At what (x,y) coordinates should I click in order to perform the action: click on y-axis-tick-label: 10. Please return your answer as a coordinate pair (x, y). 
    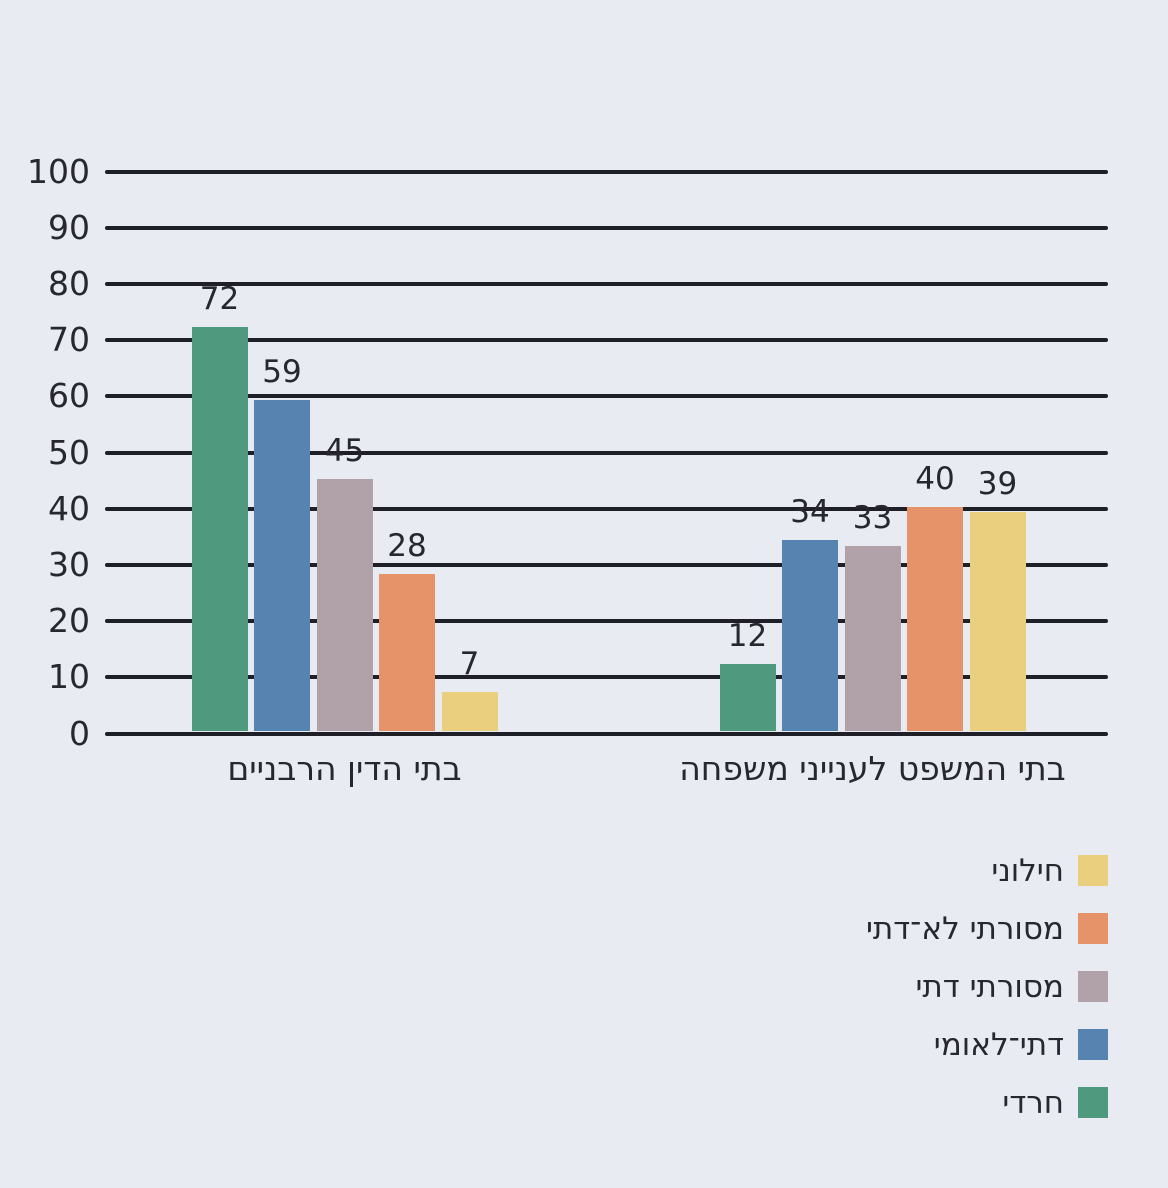
    Looking at the image, I should click on (69, 677).